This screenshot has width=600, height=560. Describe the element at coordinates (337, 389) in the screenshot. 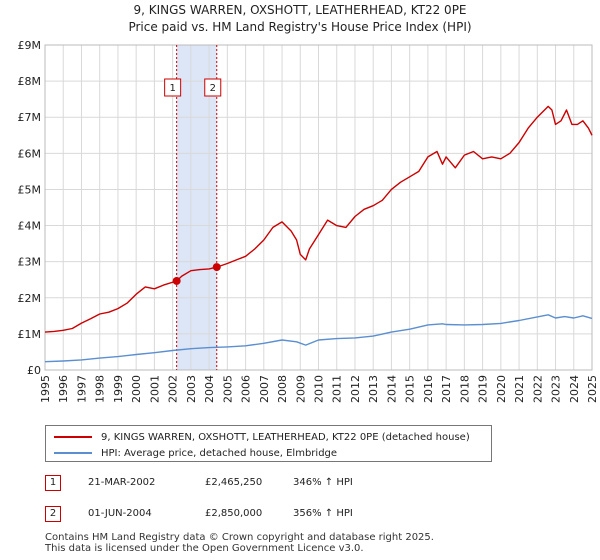

I see `x-tick-label: 2011` at that location.